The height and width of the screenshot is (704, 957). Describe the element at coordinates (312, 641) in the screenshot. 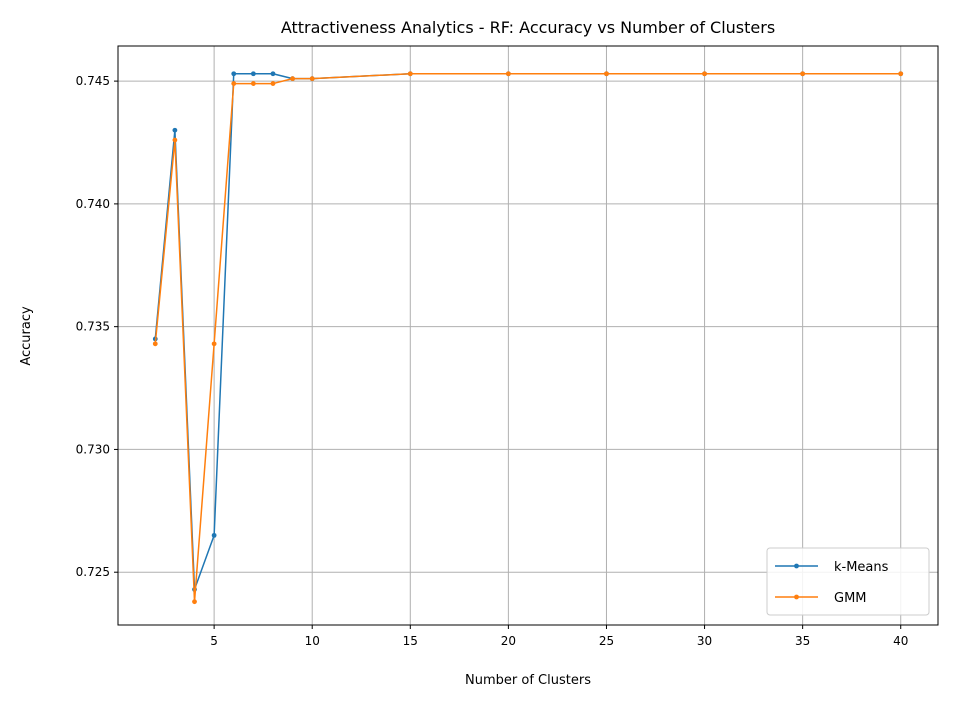

I see `x-tick-label: 10` at that location.